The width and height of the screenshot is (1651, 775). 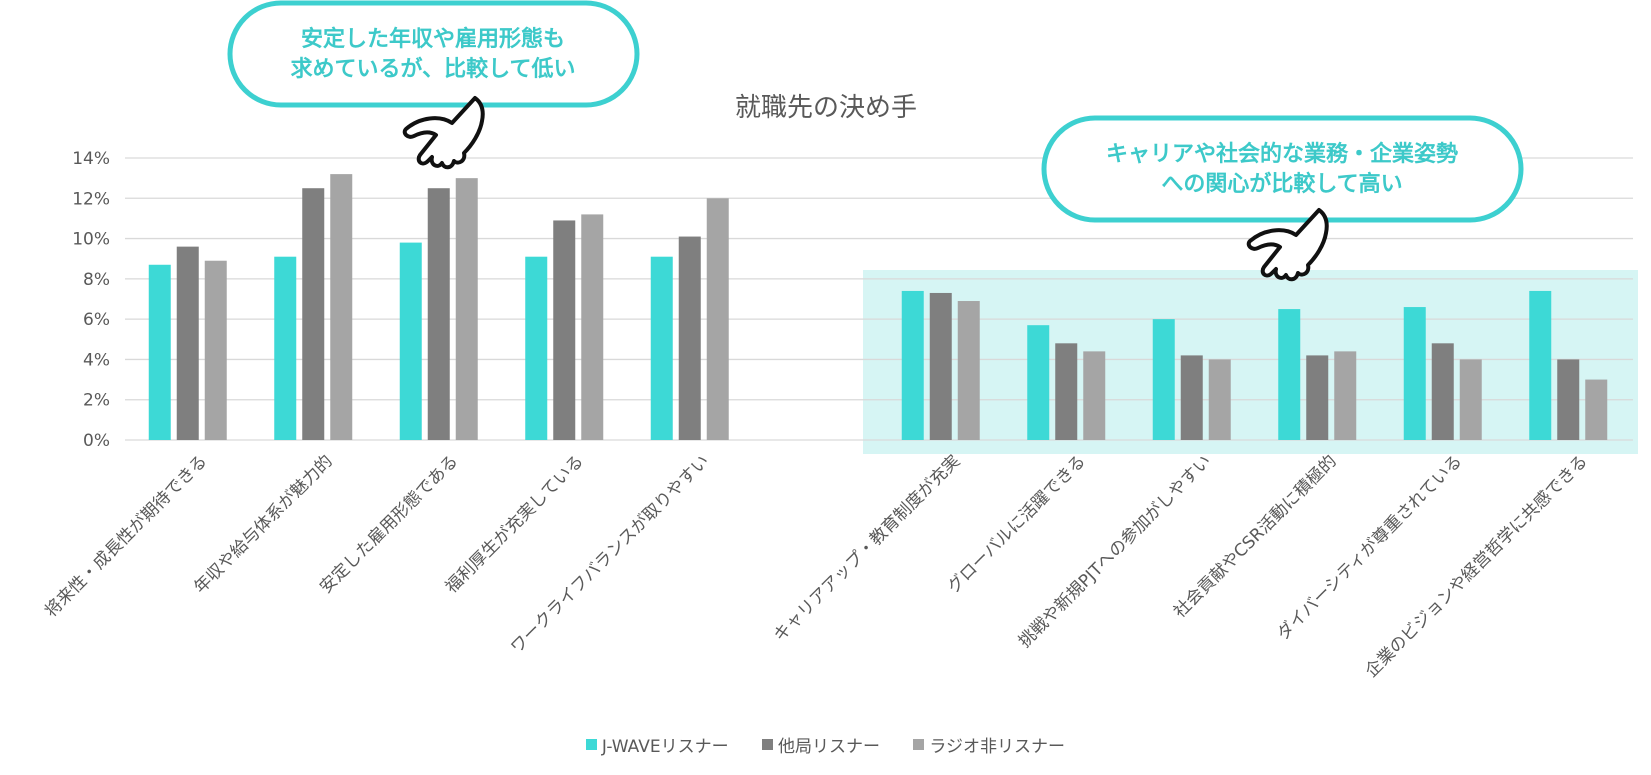 I want to click on callout-1: 安定した年収や雇用形態も 求めているが、比較して低い, so click(x=433, y=54).